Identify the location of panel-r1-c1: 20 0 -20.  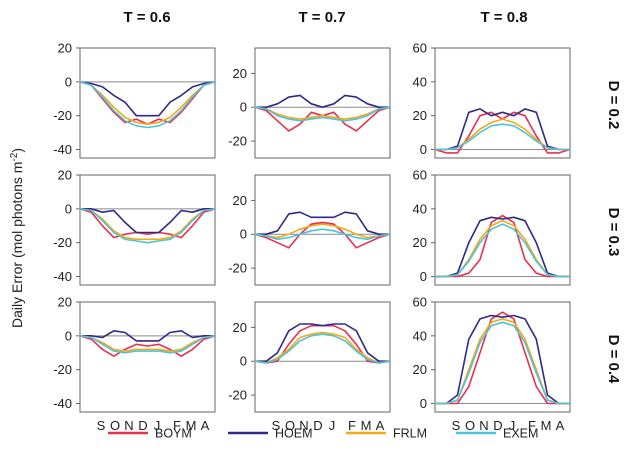
(309, 230).